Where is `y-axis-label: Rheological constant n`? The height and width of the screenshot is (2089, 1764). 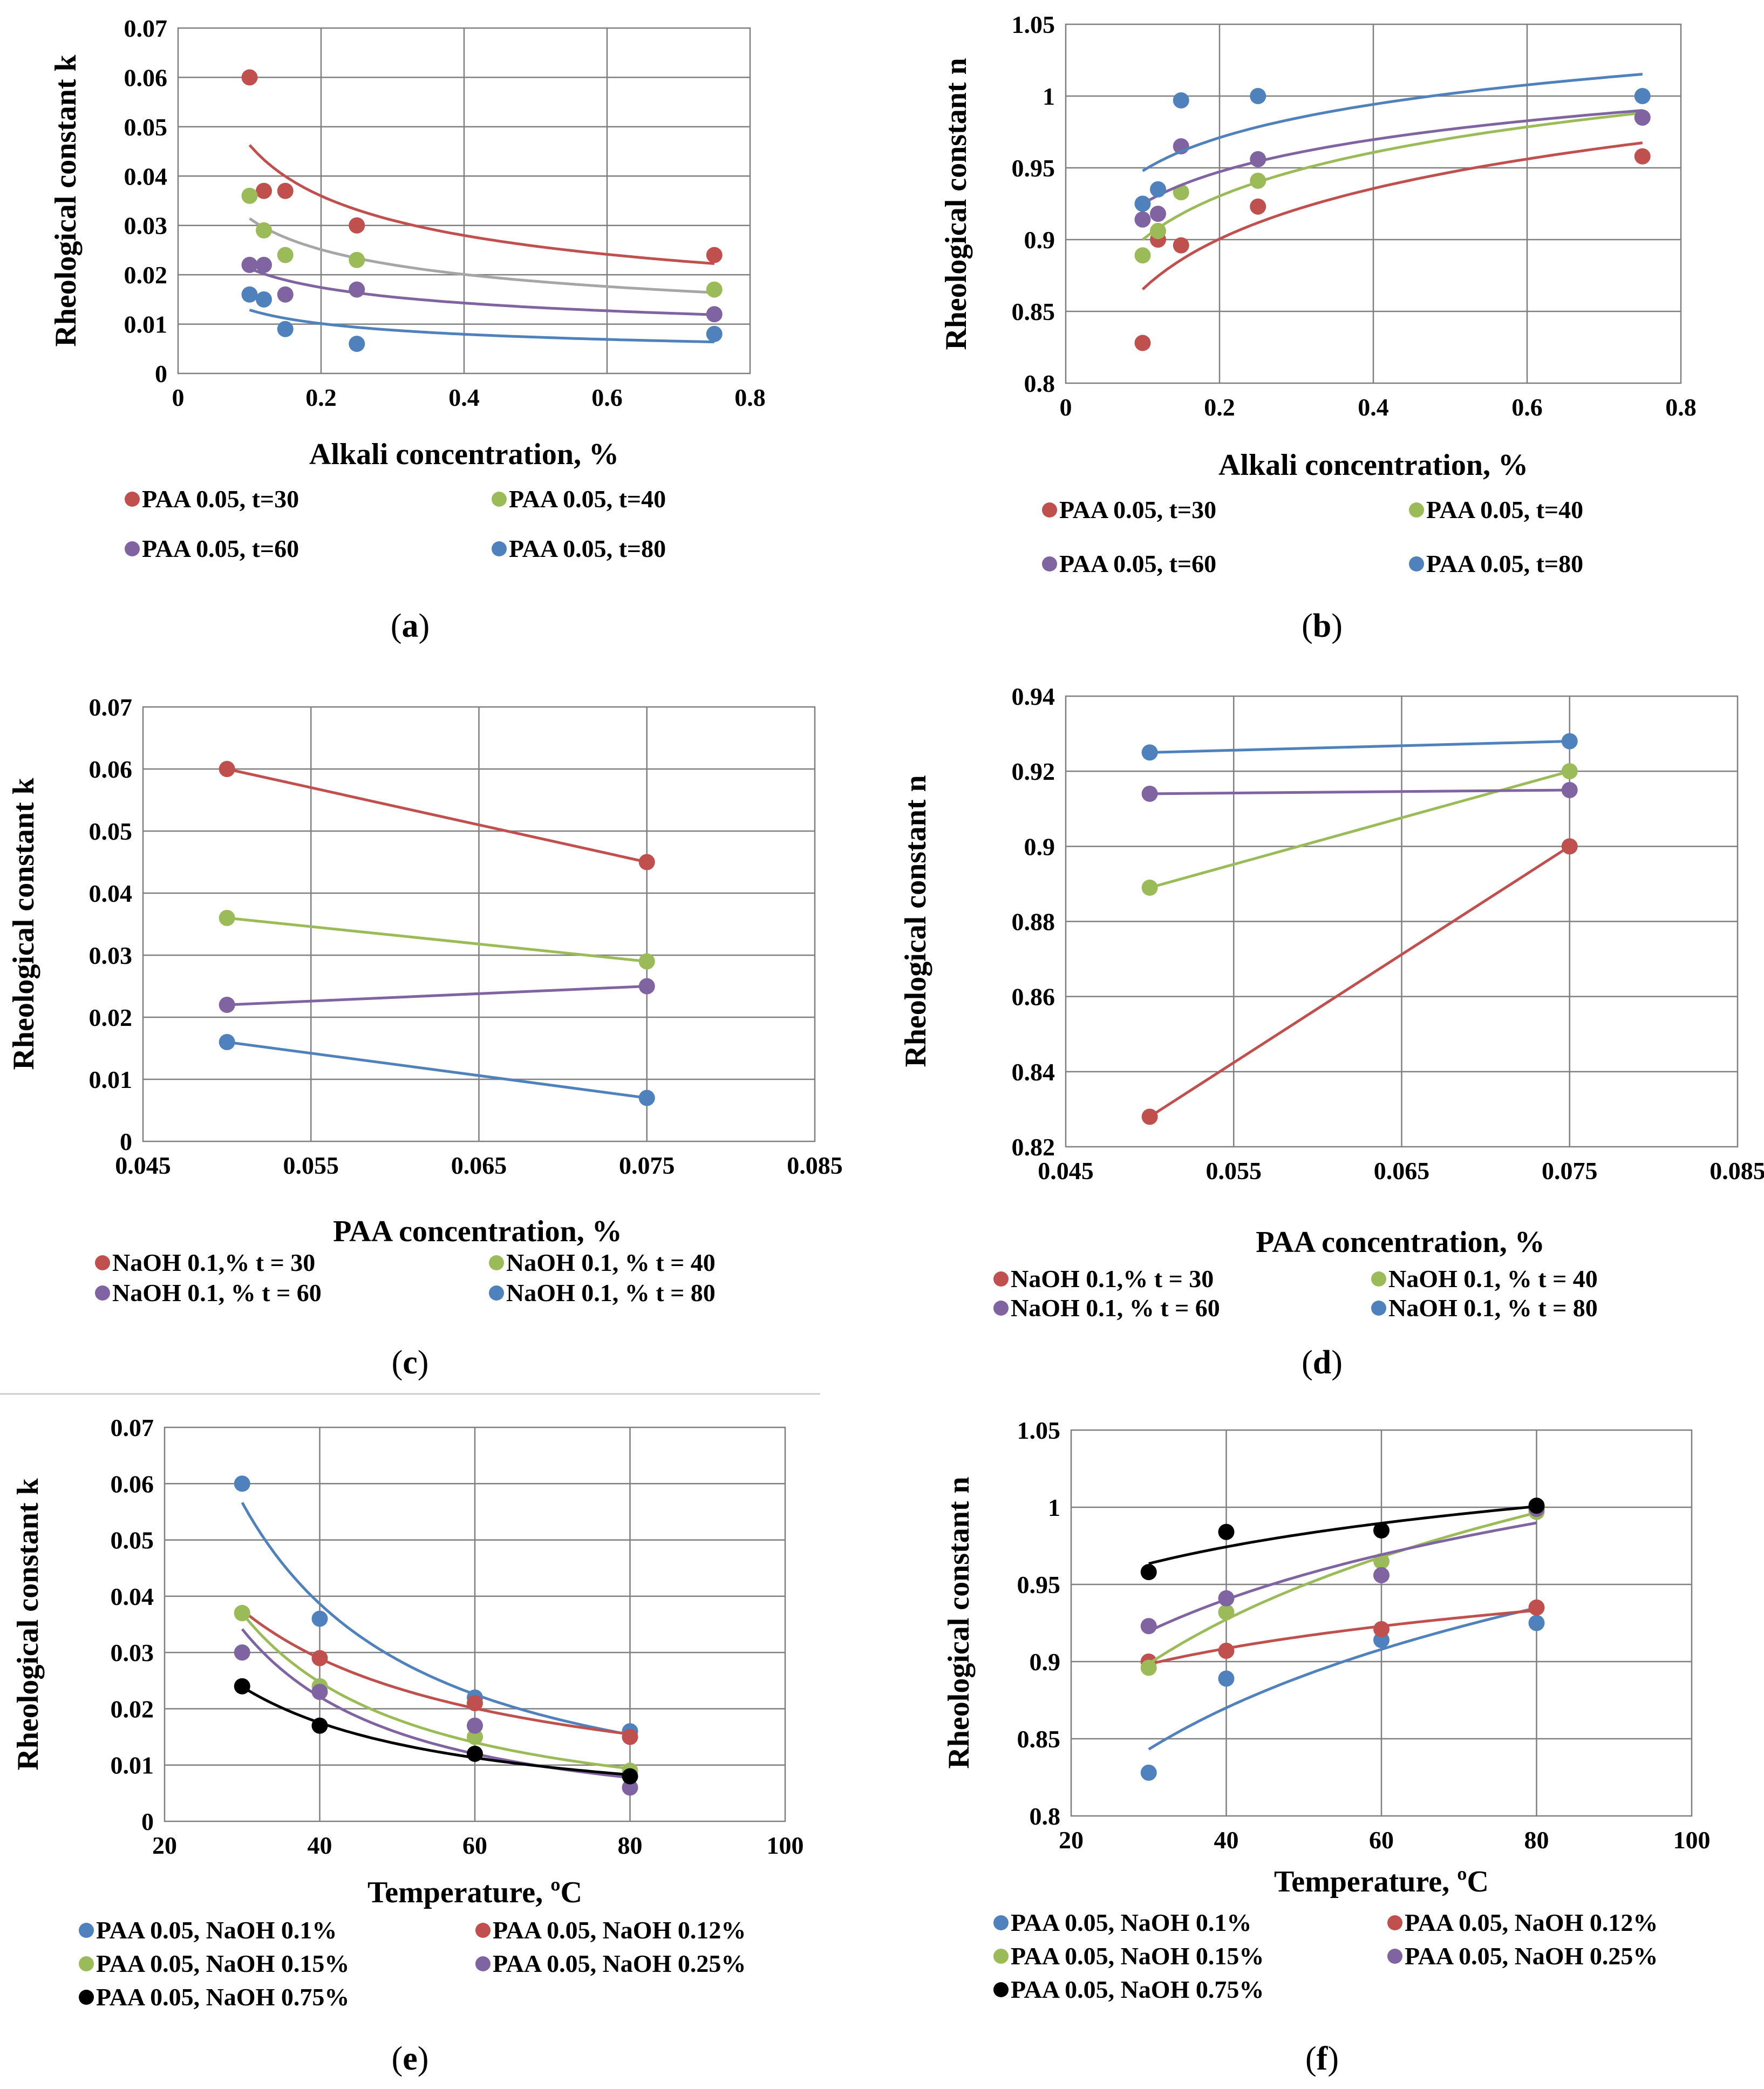 y-axis-label: Rheological constant n is located at coordinates (956, 204).